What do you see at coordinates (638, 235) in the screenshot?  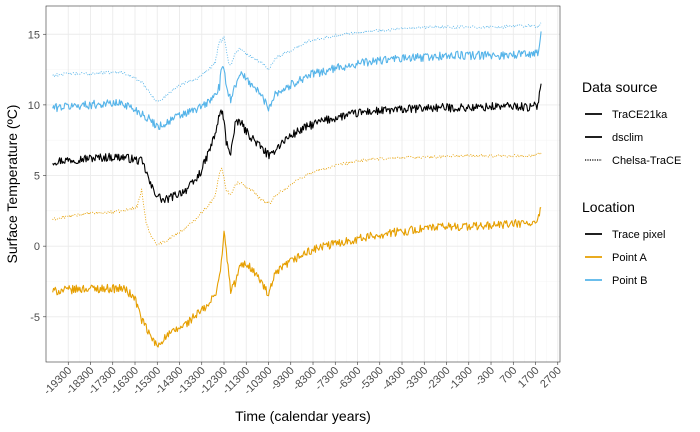 I see `legend-label: Trace pixel` at bounding box center [638, 235].